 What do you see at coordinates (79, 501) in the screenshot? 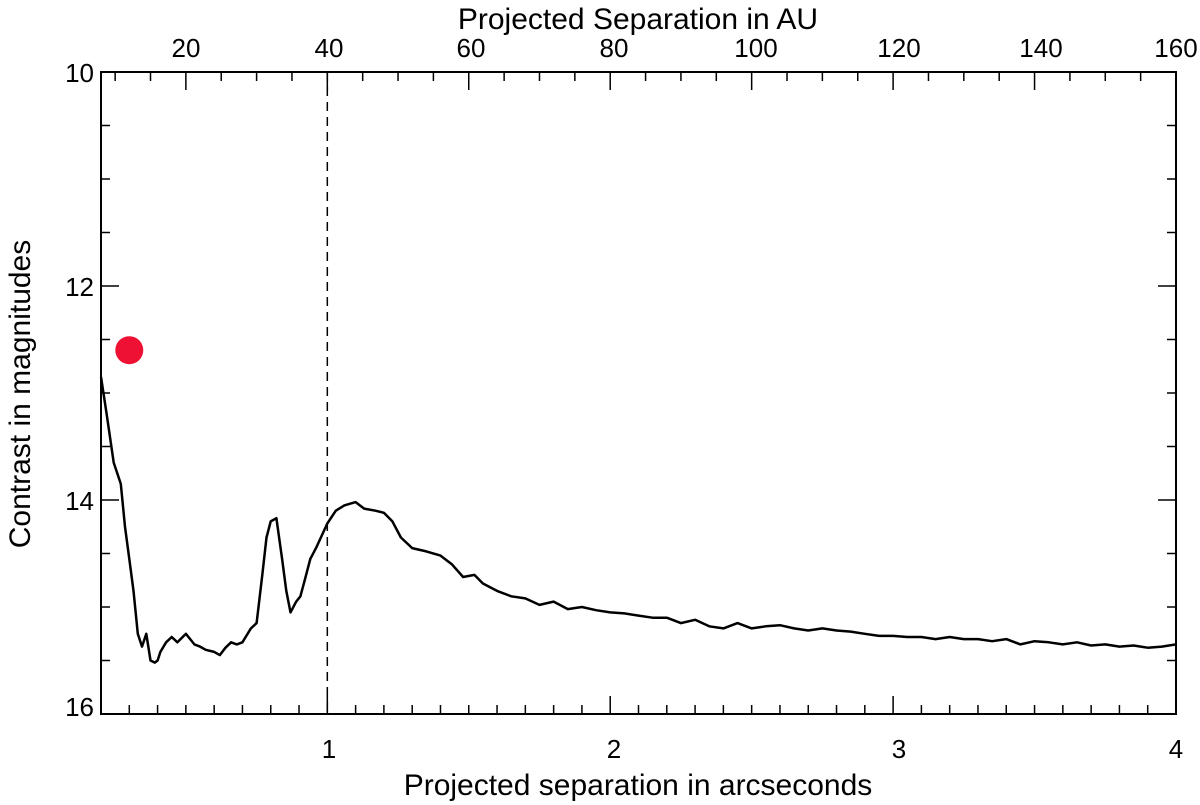
I see `left-tick-label-14: 14` at bounding box center [79, 501].